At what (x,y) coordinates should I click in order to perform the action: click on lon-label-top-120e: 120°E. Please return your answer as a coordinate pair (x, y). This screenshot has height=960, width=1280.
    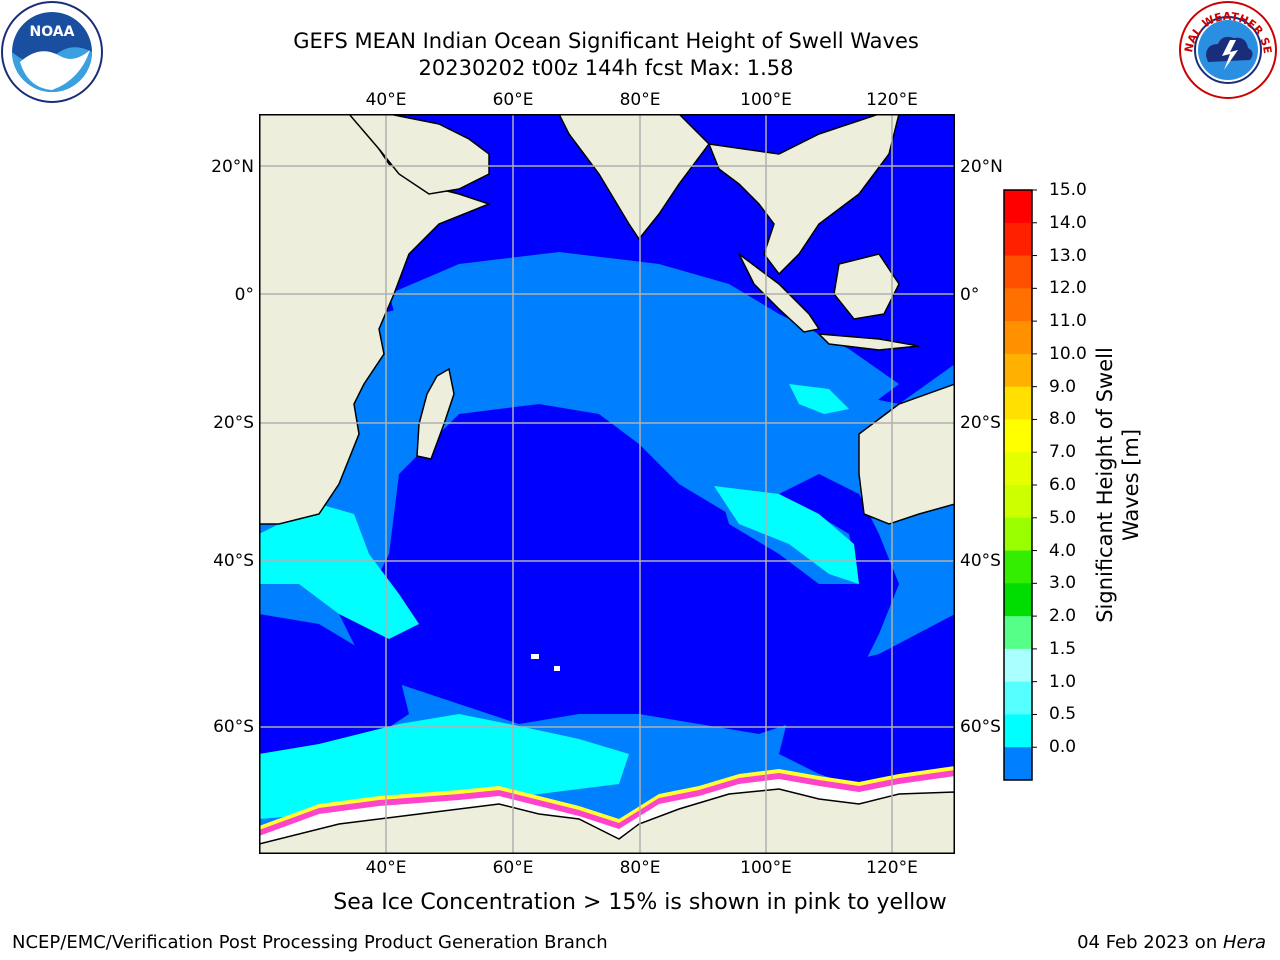
    Looking at the image, I should click on (892, 100).